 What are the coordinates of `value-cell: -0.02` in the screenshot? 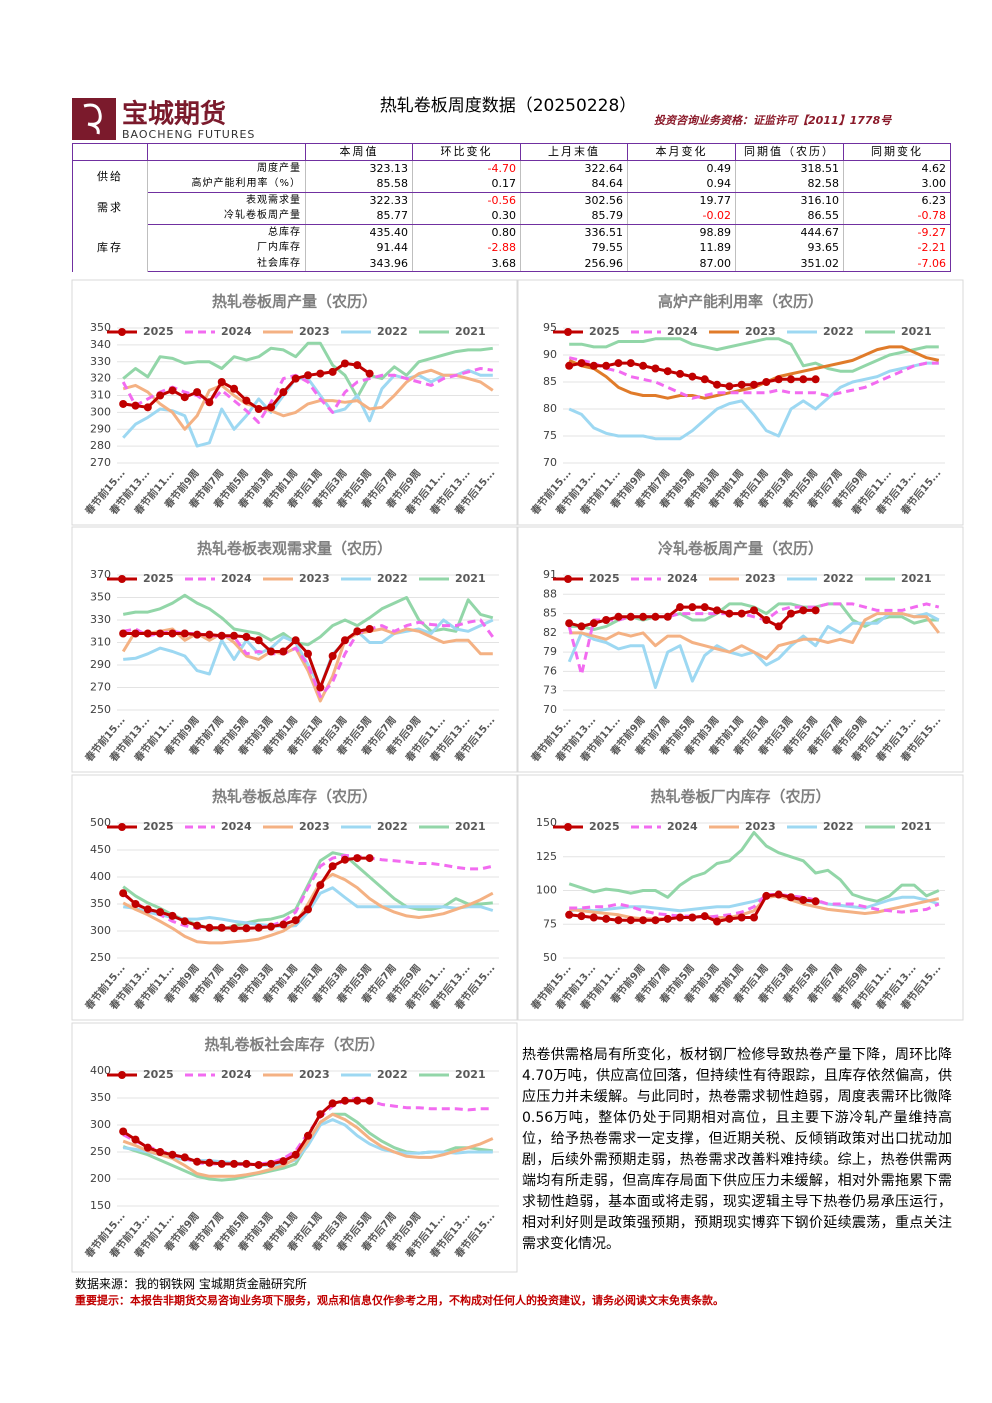 It's located at (681, 216).